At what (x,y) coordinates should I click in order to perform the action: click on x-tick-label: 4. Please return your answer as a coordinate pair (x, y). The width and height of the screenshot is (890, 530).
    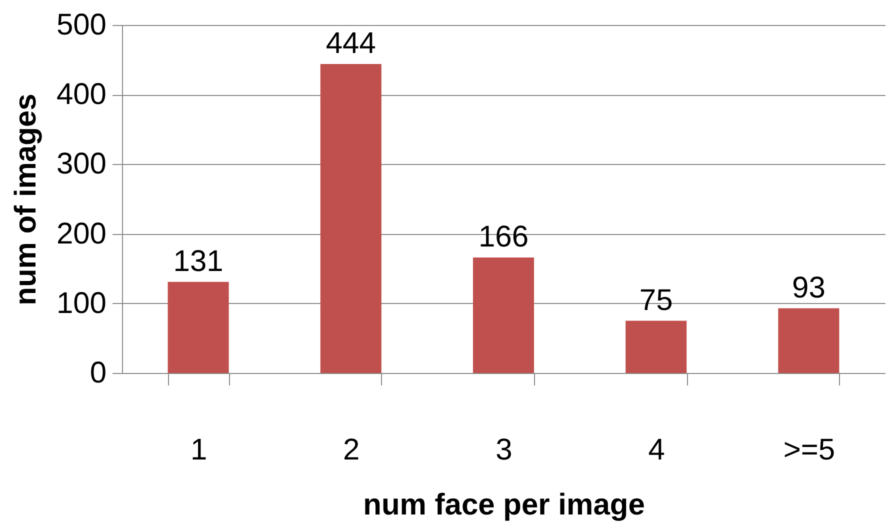
    Looking at the image, I should click on (656, 450).